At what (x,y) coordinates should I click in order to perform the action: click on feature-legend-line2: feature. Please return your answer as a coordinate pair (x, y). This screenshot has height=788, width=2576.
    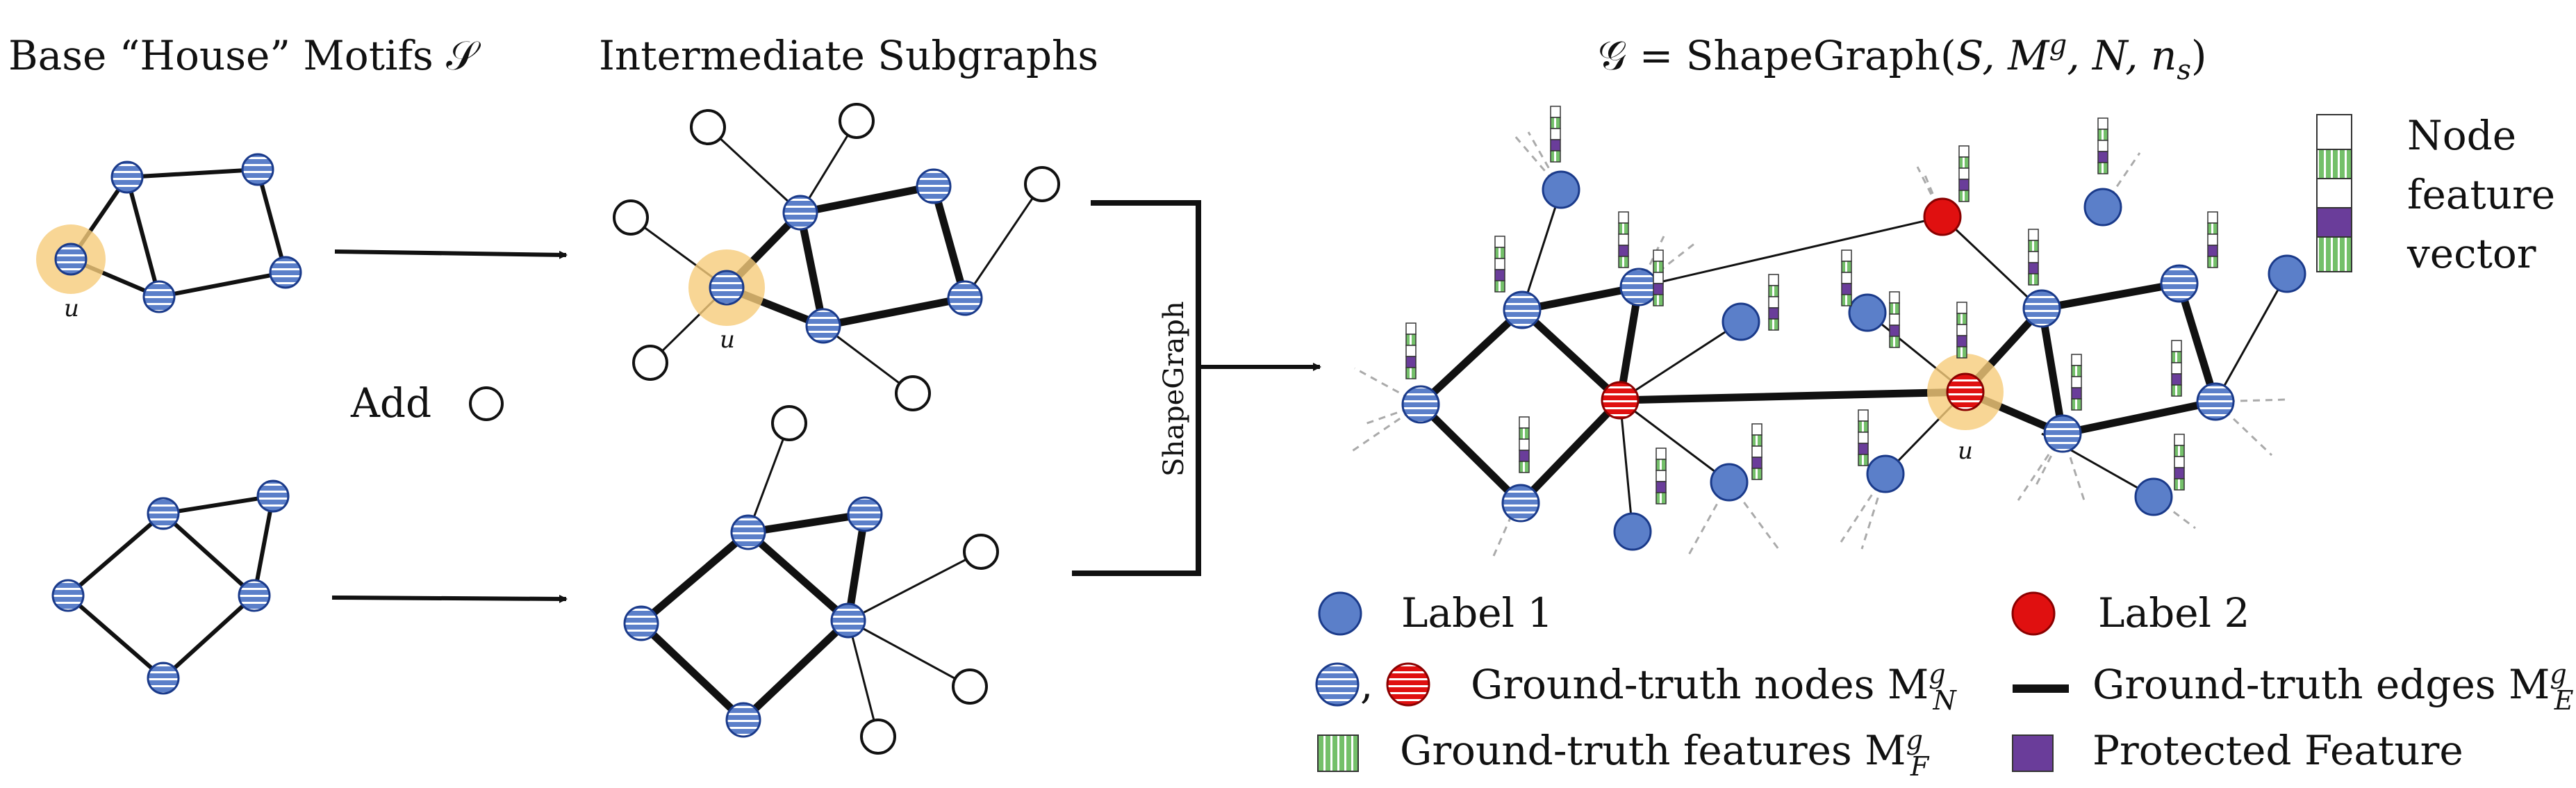
    Looking at the image, I should click on (2481, 194).